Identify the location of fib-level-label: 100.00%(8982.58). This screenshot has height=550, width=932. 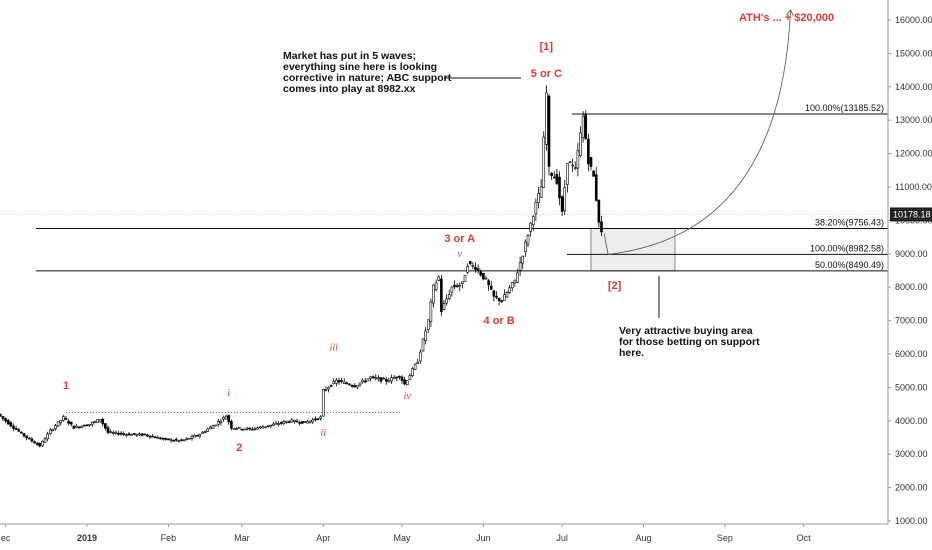
(847, 248).